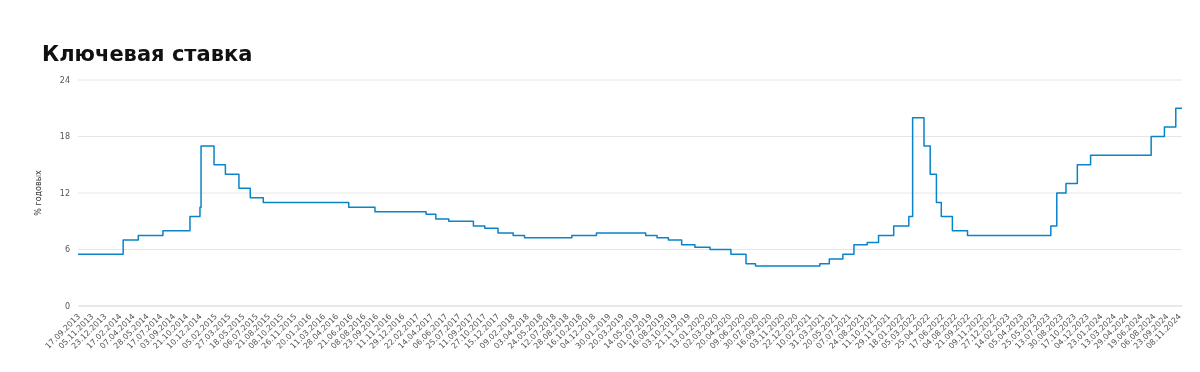 The height and width of the screenshot is (372, 1200). Describe the element at coordinates (64, 80) in the screenshot. I see `y-tick-label: 24` at that location.